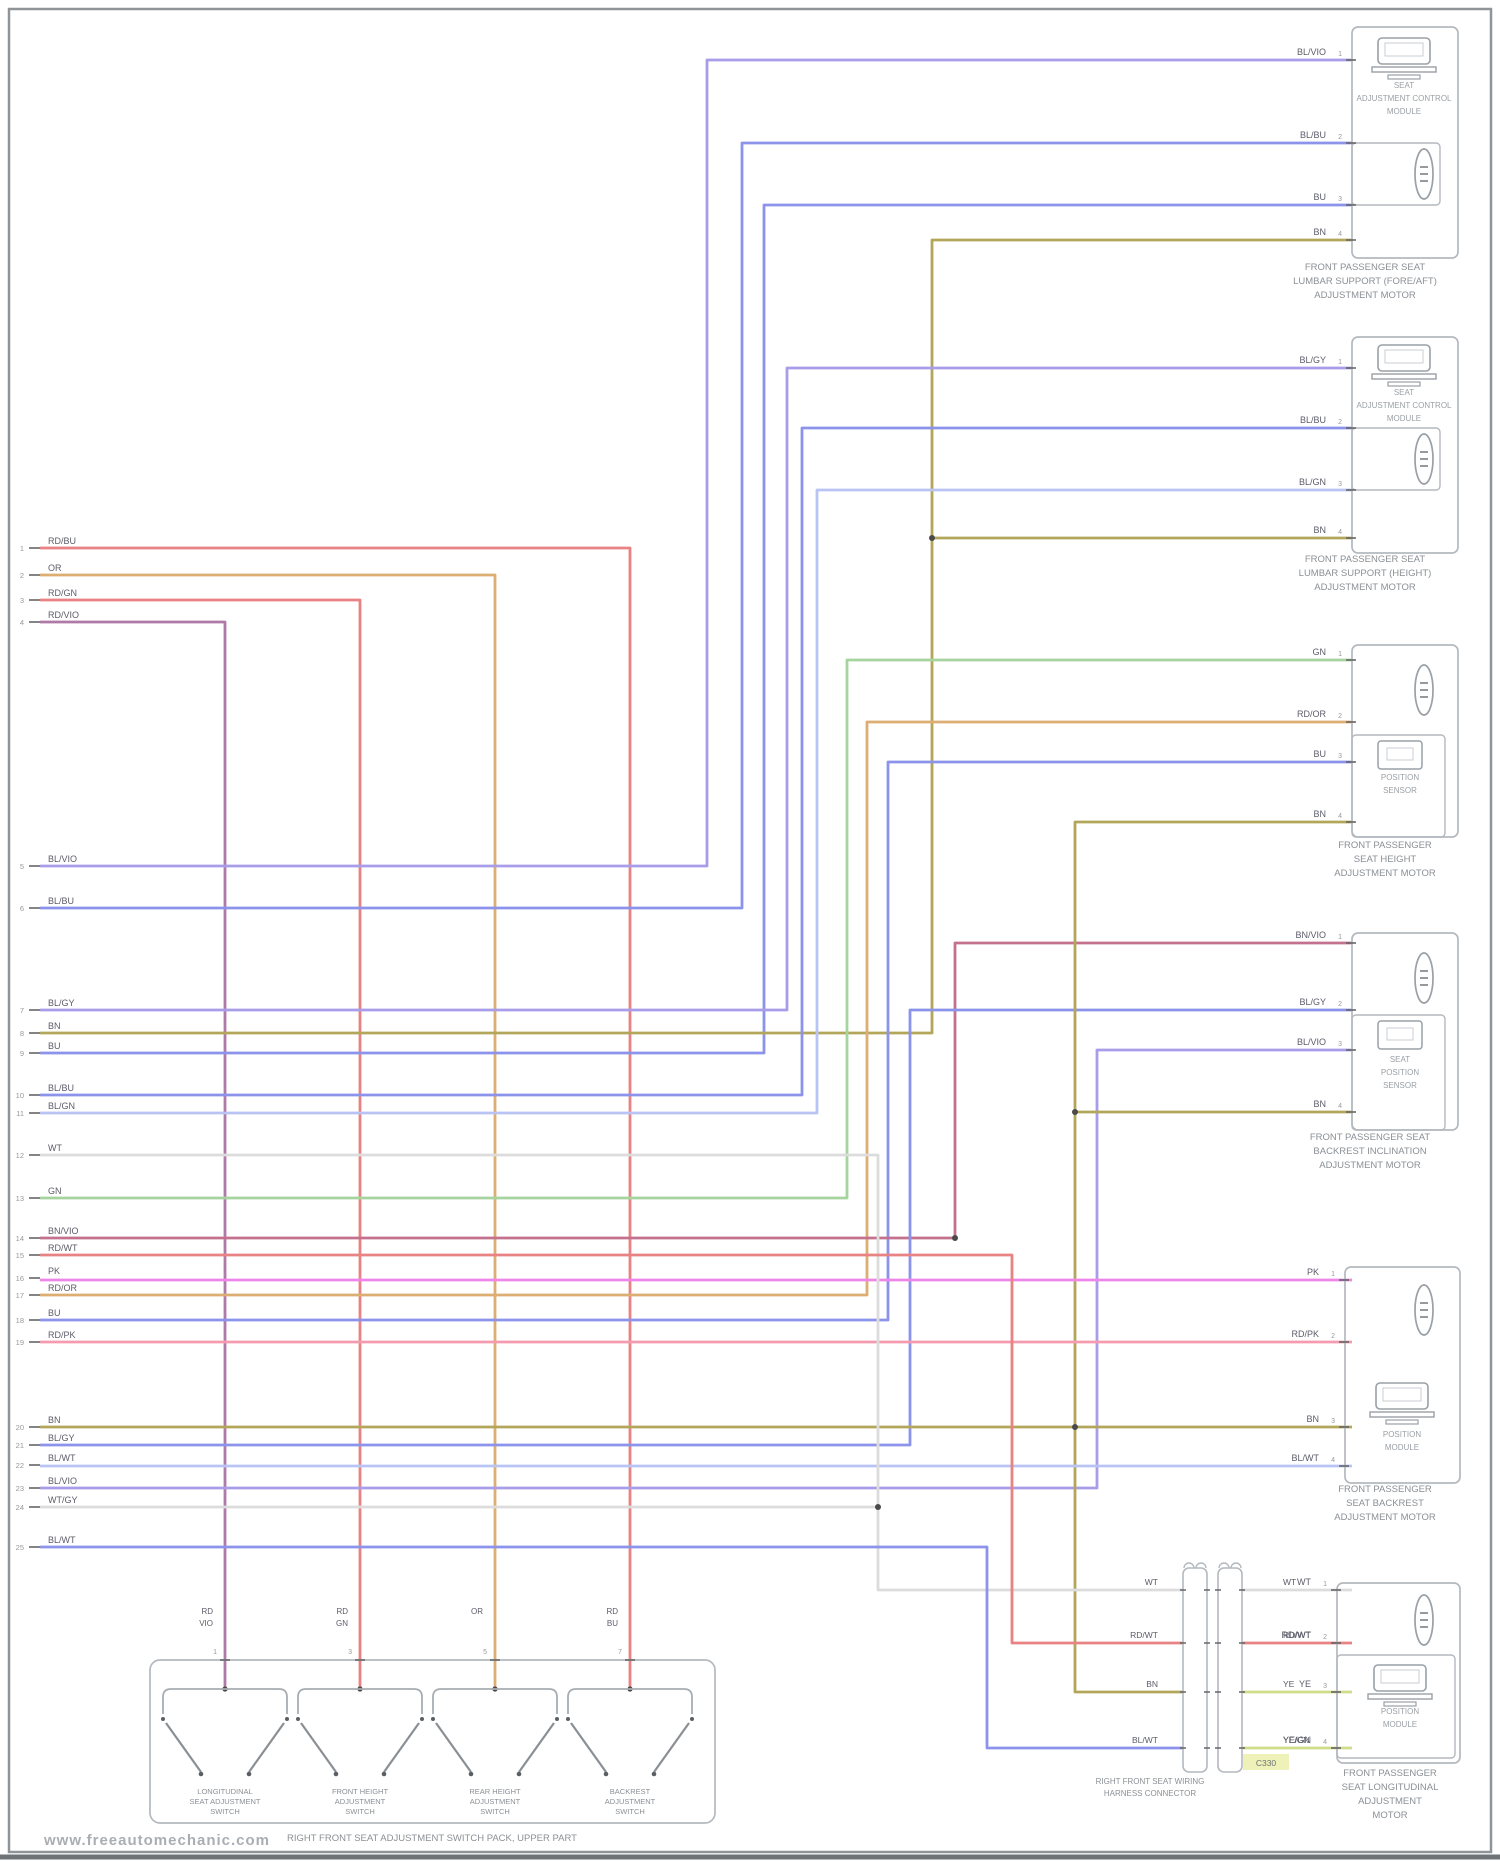 The height and width of the screenshot is (1861, 1500). Describe the element at coordinates (350, 1652) in the screenshot. I see `front-height-adjustment-switch-pin-number: 3` at that location.